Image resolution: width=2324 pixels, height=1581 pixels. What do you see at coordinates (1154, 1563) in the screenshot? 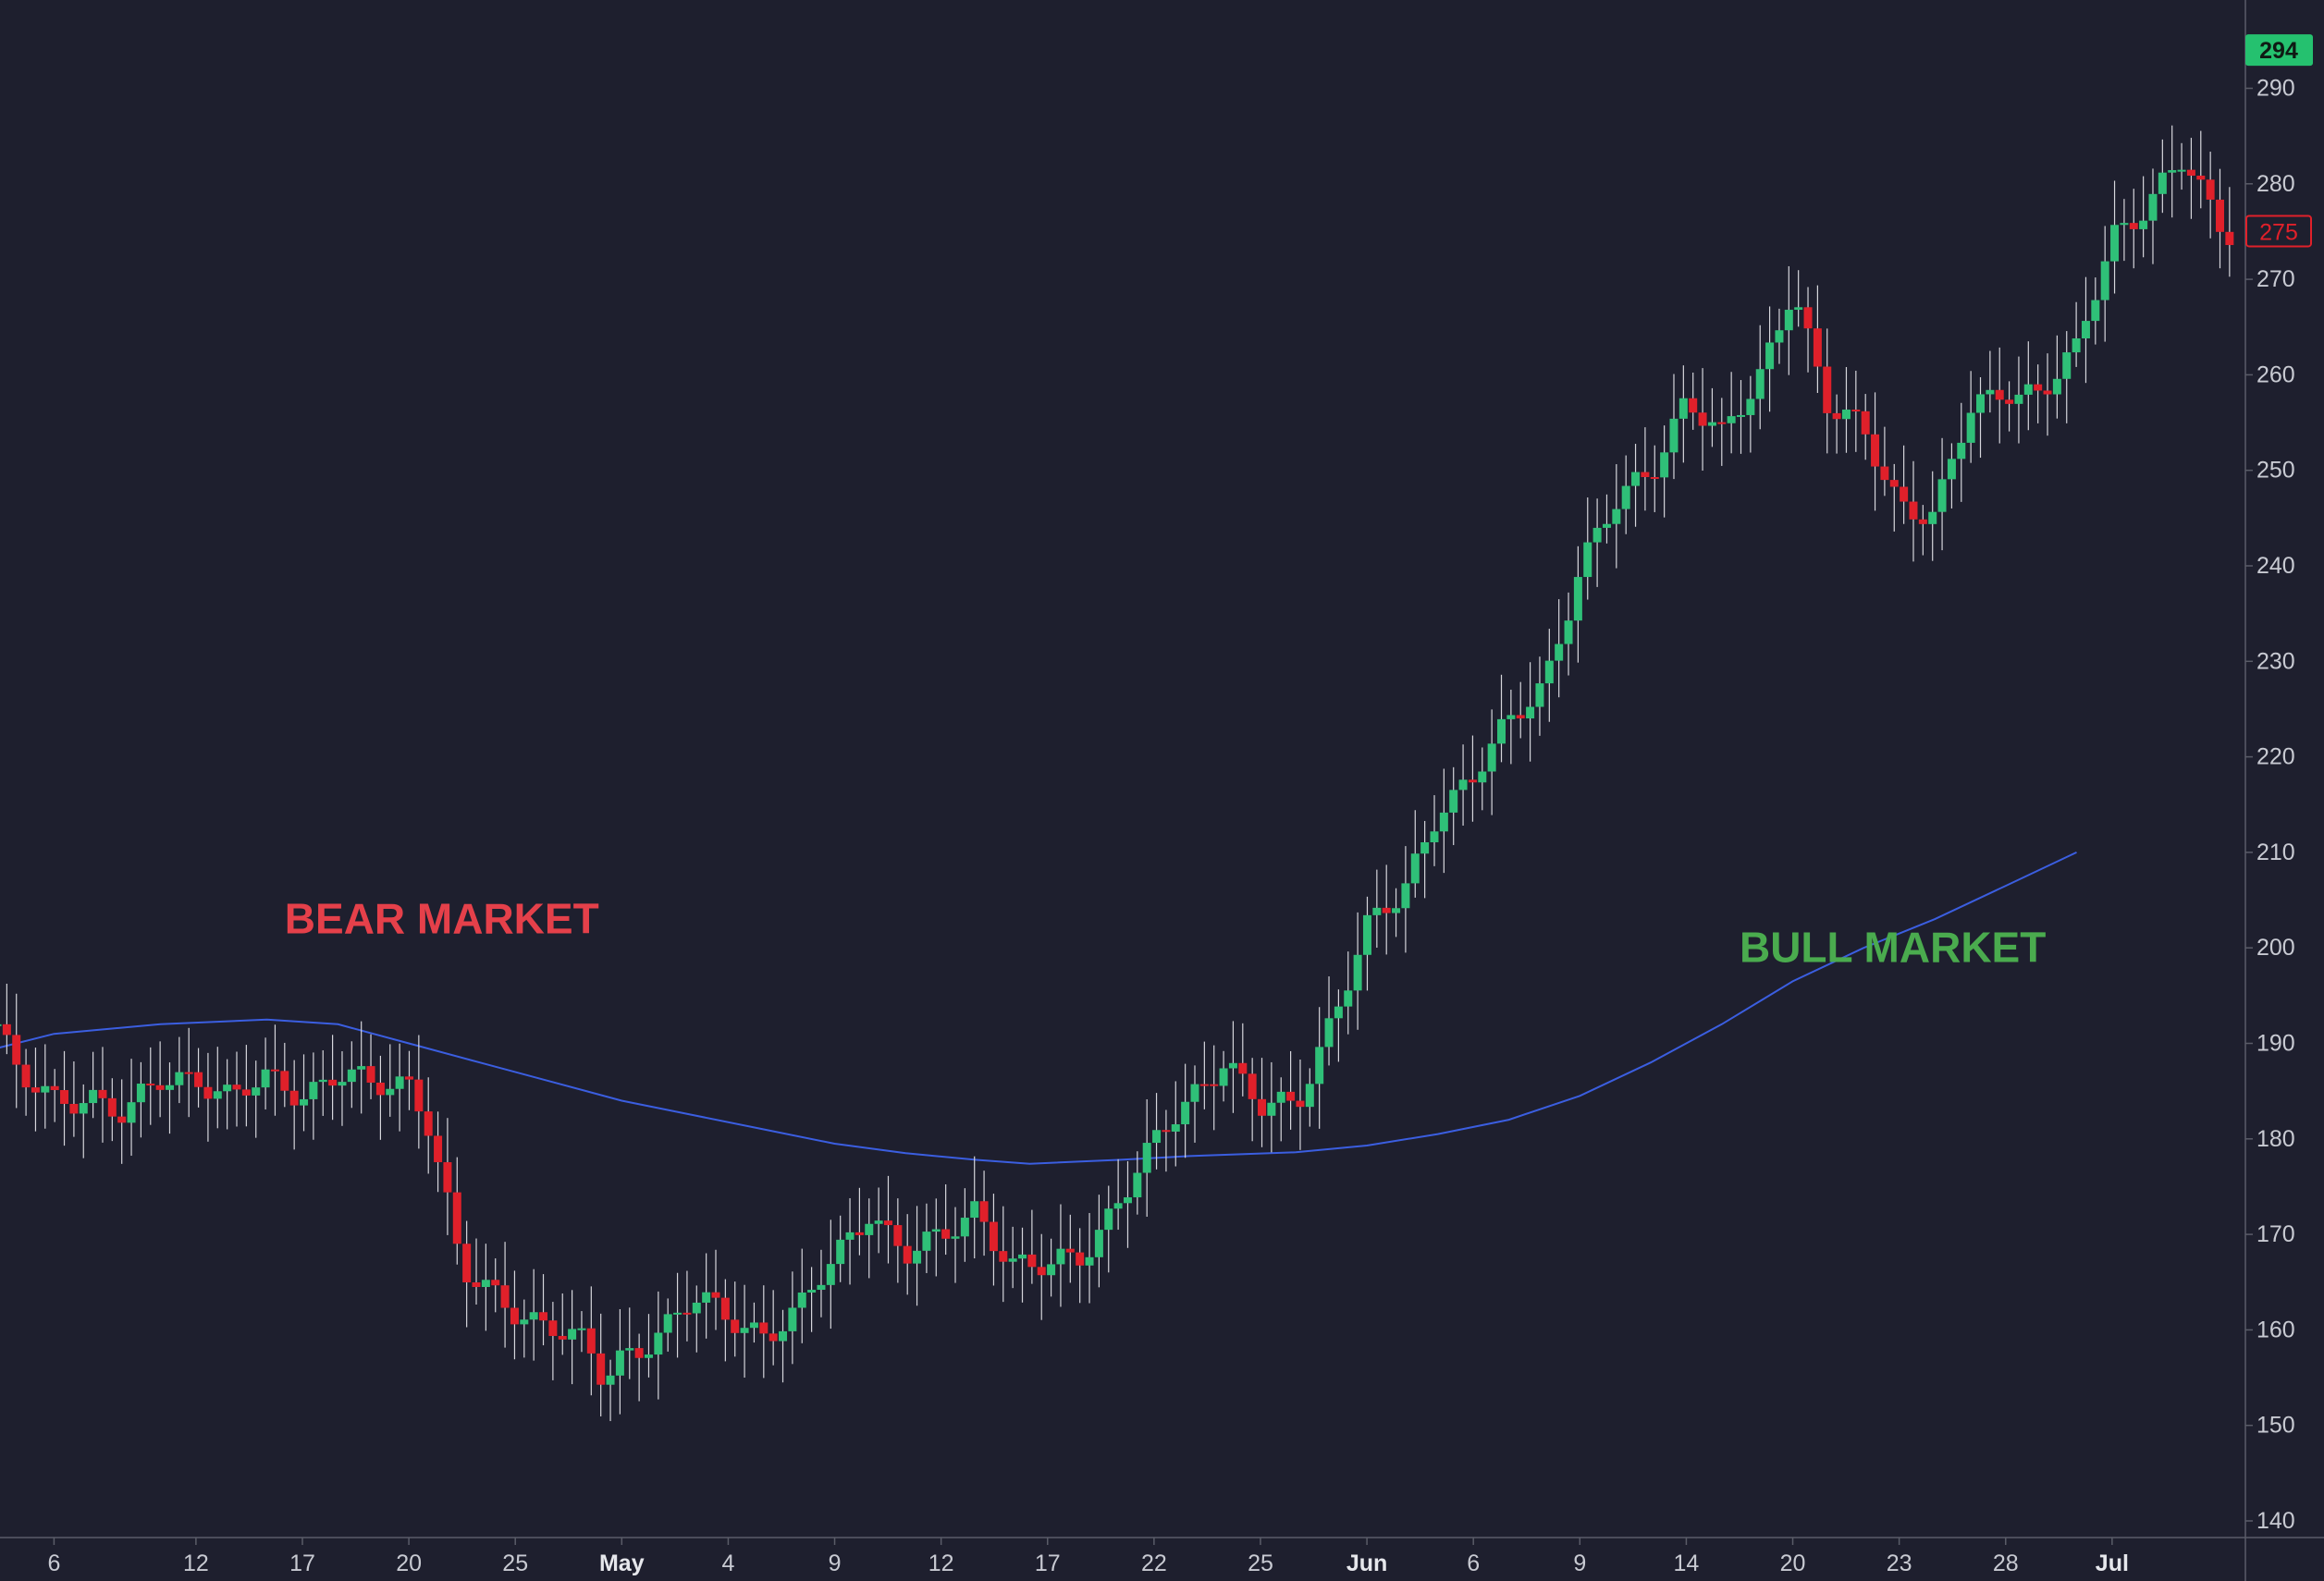
I see `x-tick-label: 22` at bounding box center [1154, 1563].